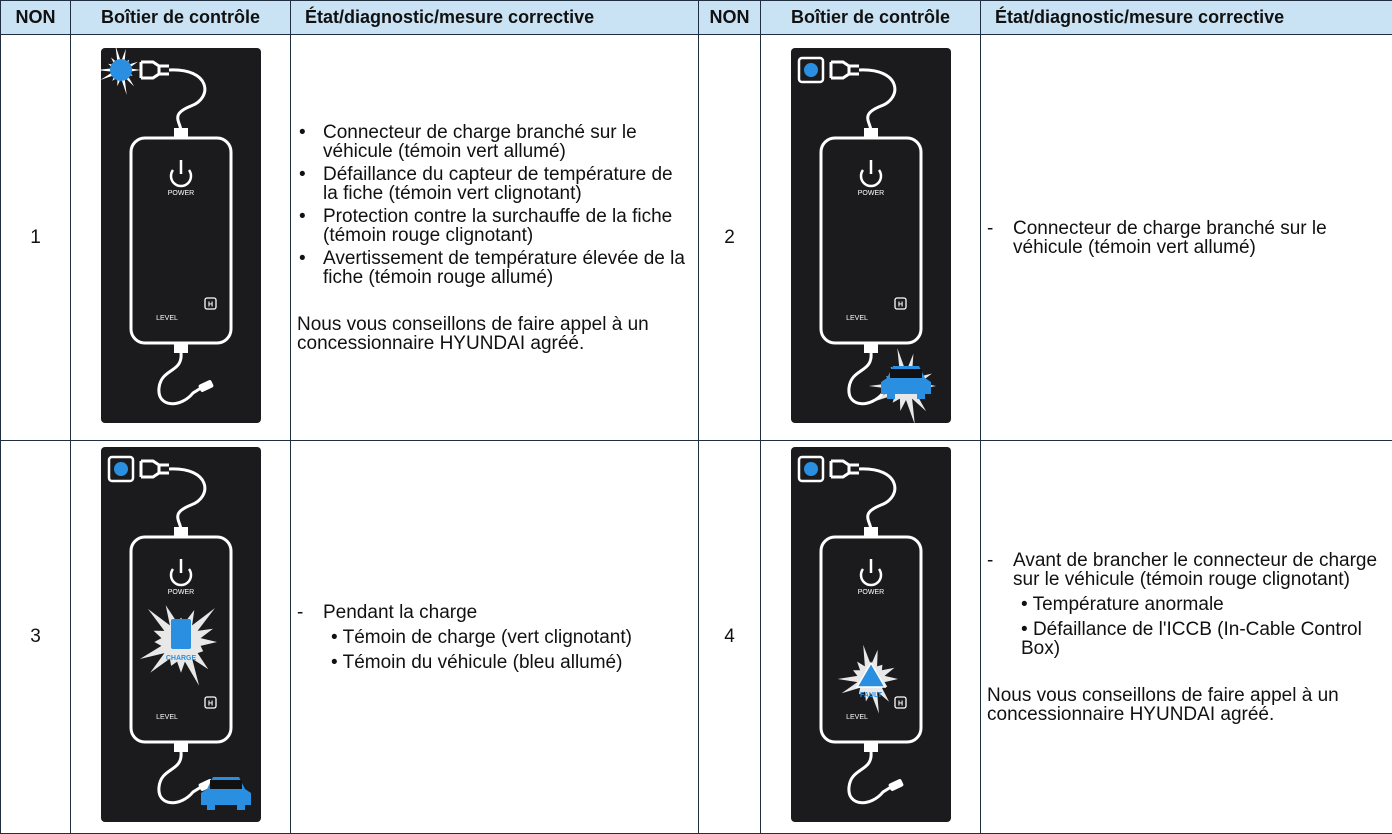 This screenshot has height=834, width=1392. I want to click on control-box: POWER CHARGE H LEVEL, so click(181, 634).